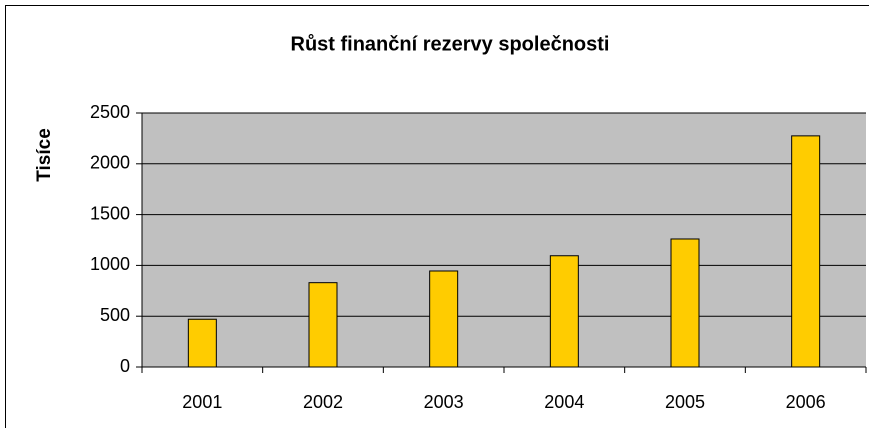  I want to click on y-axis-label: Tisíce, so click(44, 155).